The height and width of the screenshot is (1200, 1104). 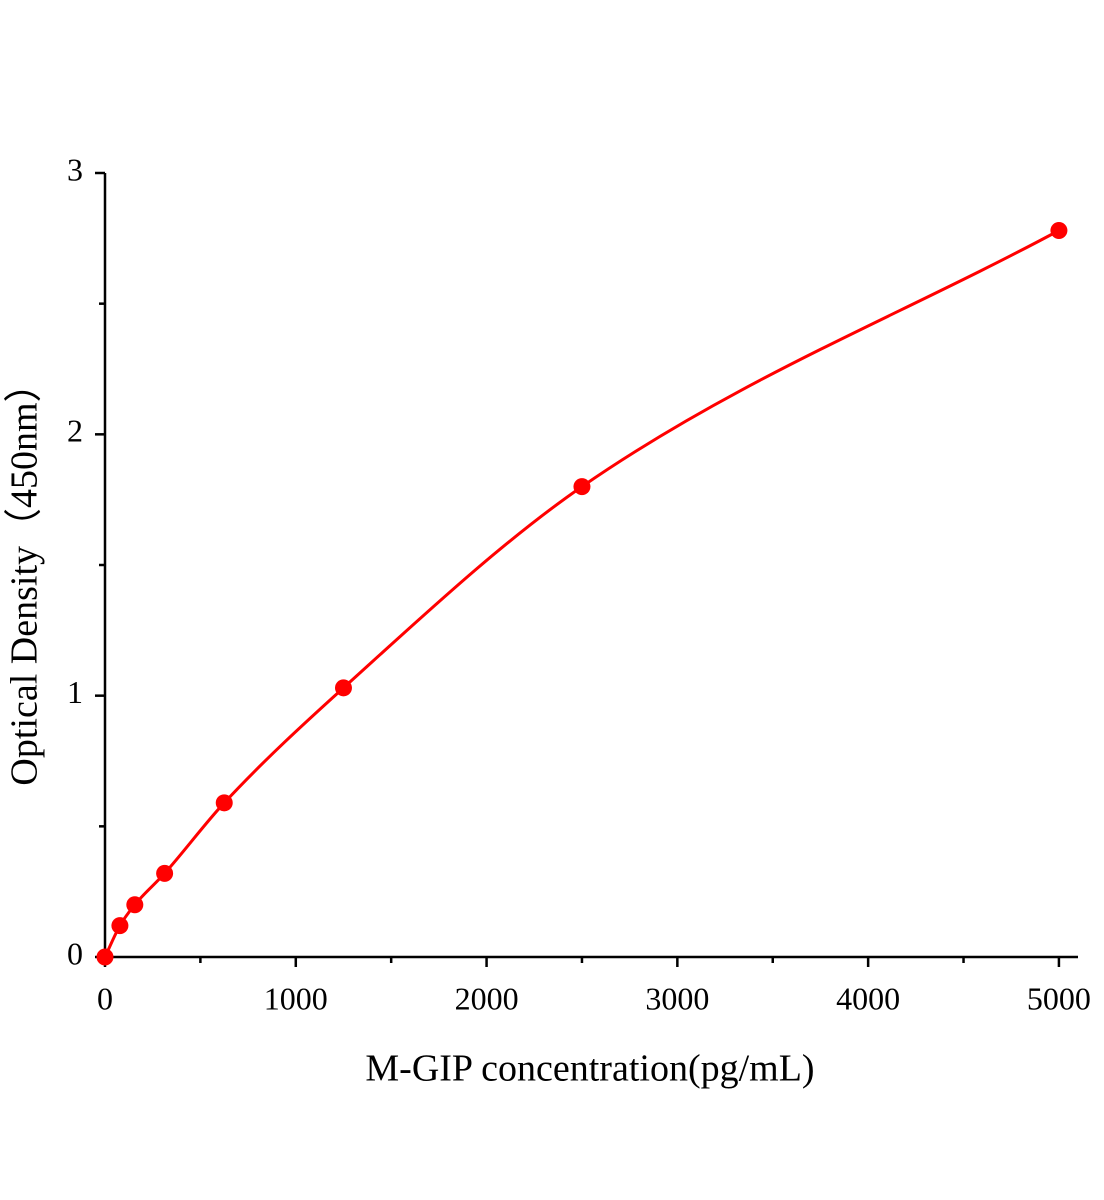 What do you see at coordinates (487, 998) in the screenshot?
I see `x-tick-label: 2000` at bounding box center [487, 998].